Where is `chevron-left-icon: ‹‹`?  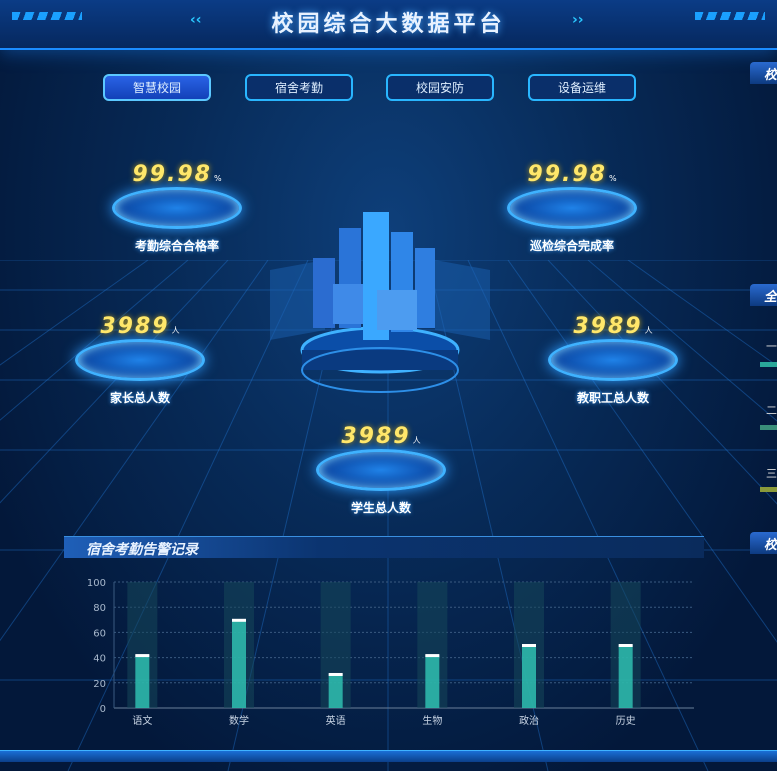
chevron-left-icon: ‹‹ is located at coordinates (196, 20).